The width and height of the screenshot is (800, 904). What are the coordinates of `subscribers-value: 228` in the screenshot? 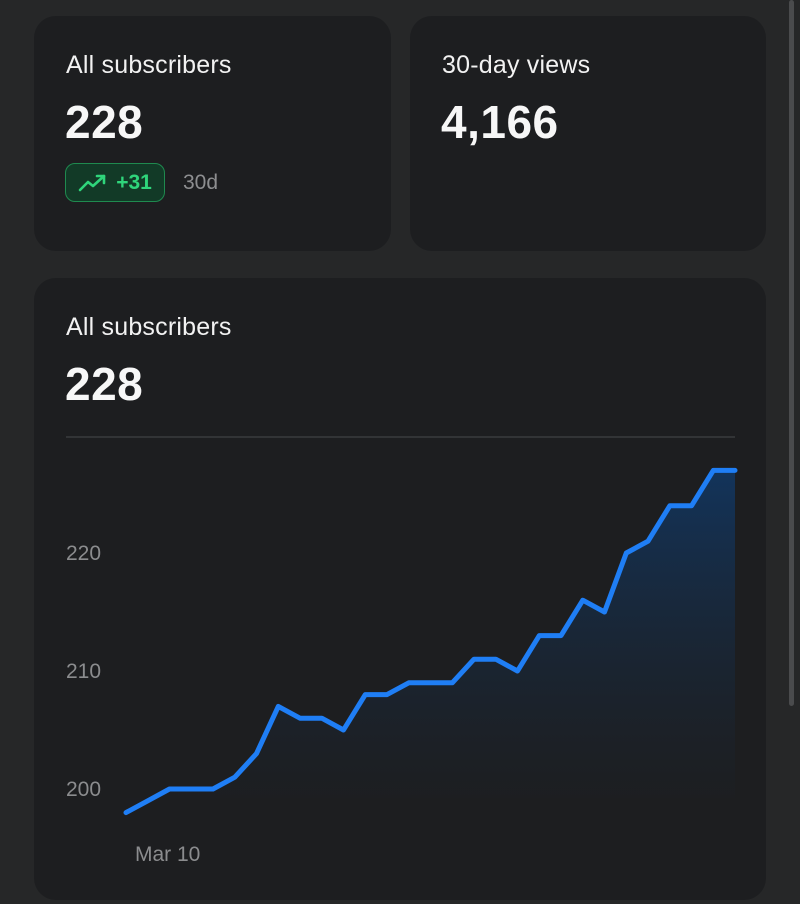 It's located at (104, 122).